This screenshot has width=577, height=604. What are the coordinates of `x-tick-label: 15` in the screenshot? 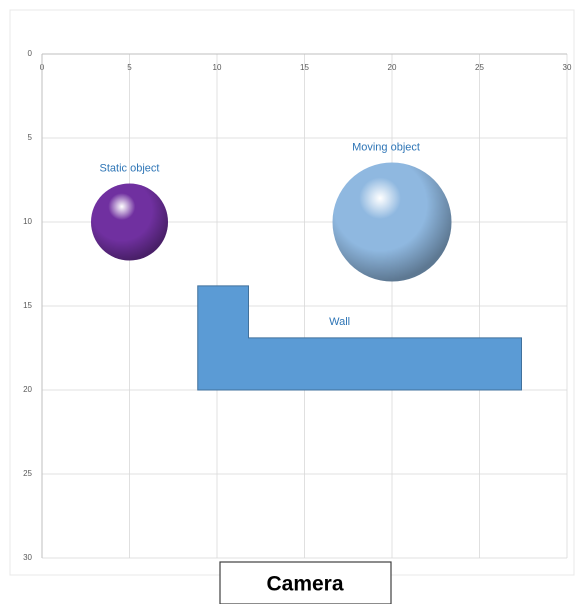 It's located at (304, 67).